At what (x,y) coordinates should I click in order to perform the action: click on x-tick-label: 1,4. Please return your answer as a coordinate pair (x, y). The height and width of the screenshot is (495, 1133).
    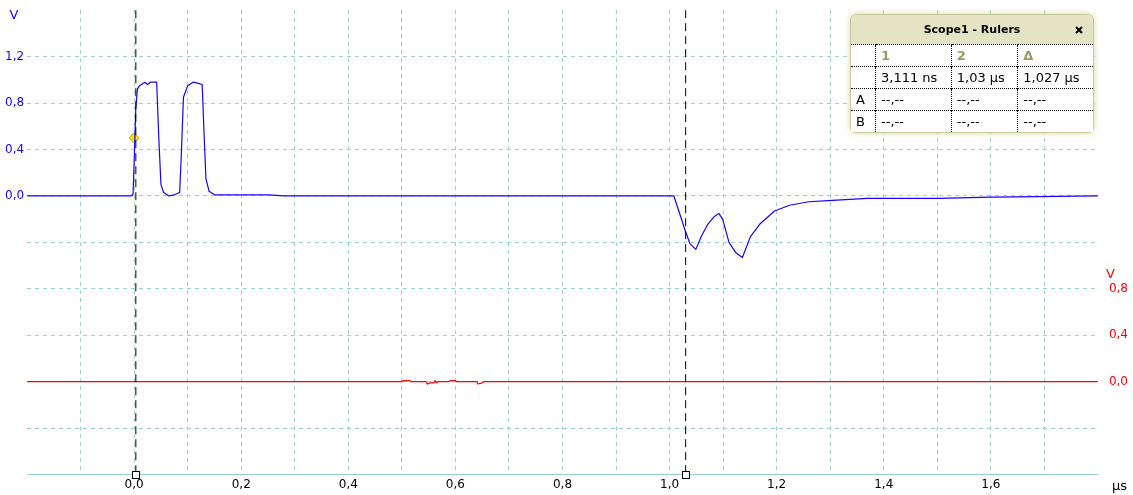
    Looking at the image, I should click on (884, 483).